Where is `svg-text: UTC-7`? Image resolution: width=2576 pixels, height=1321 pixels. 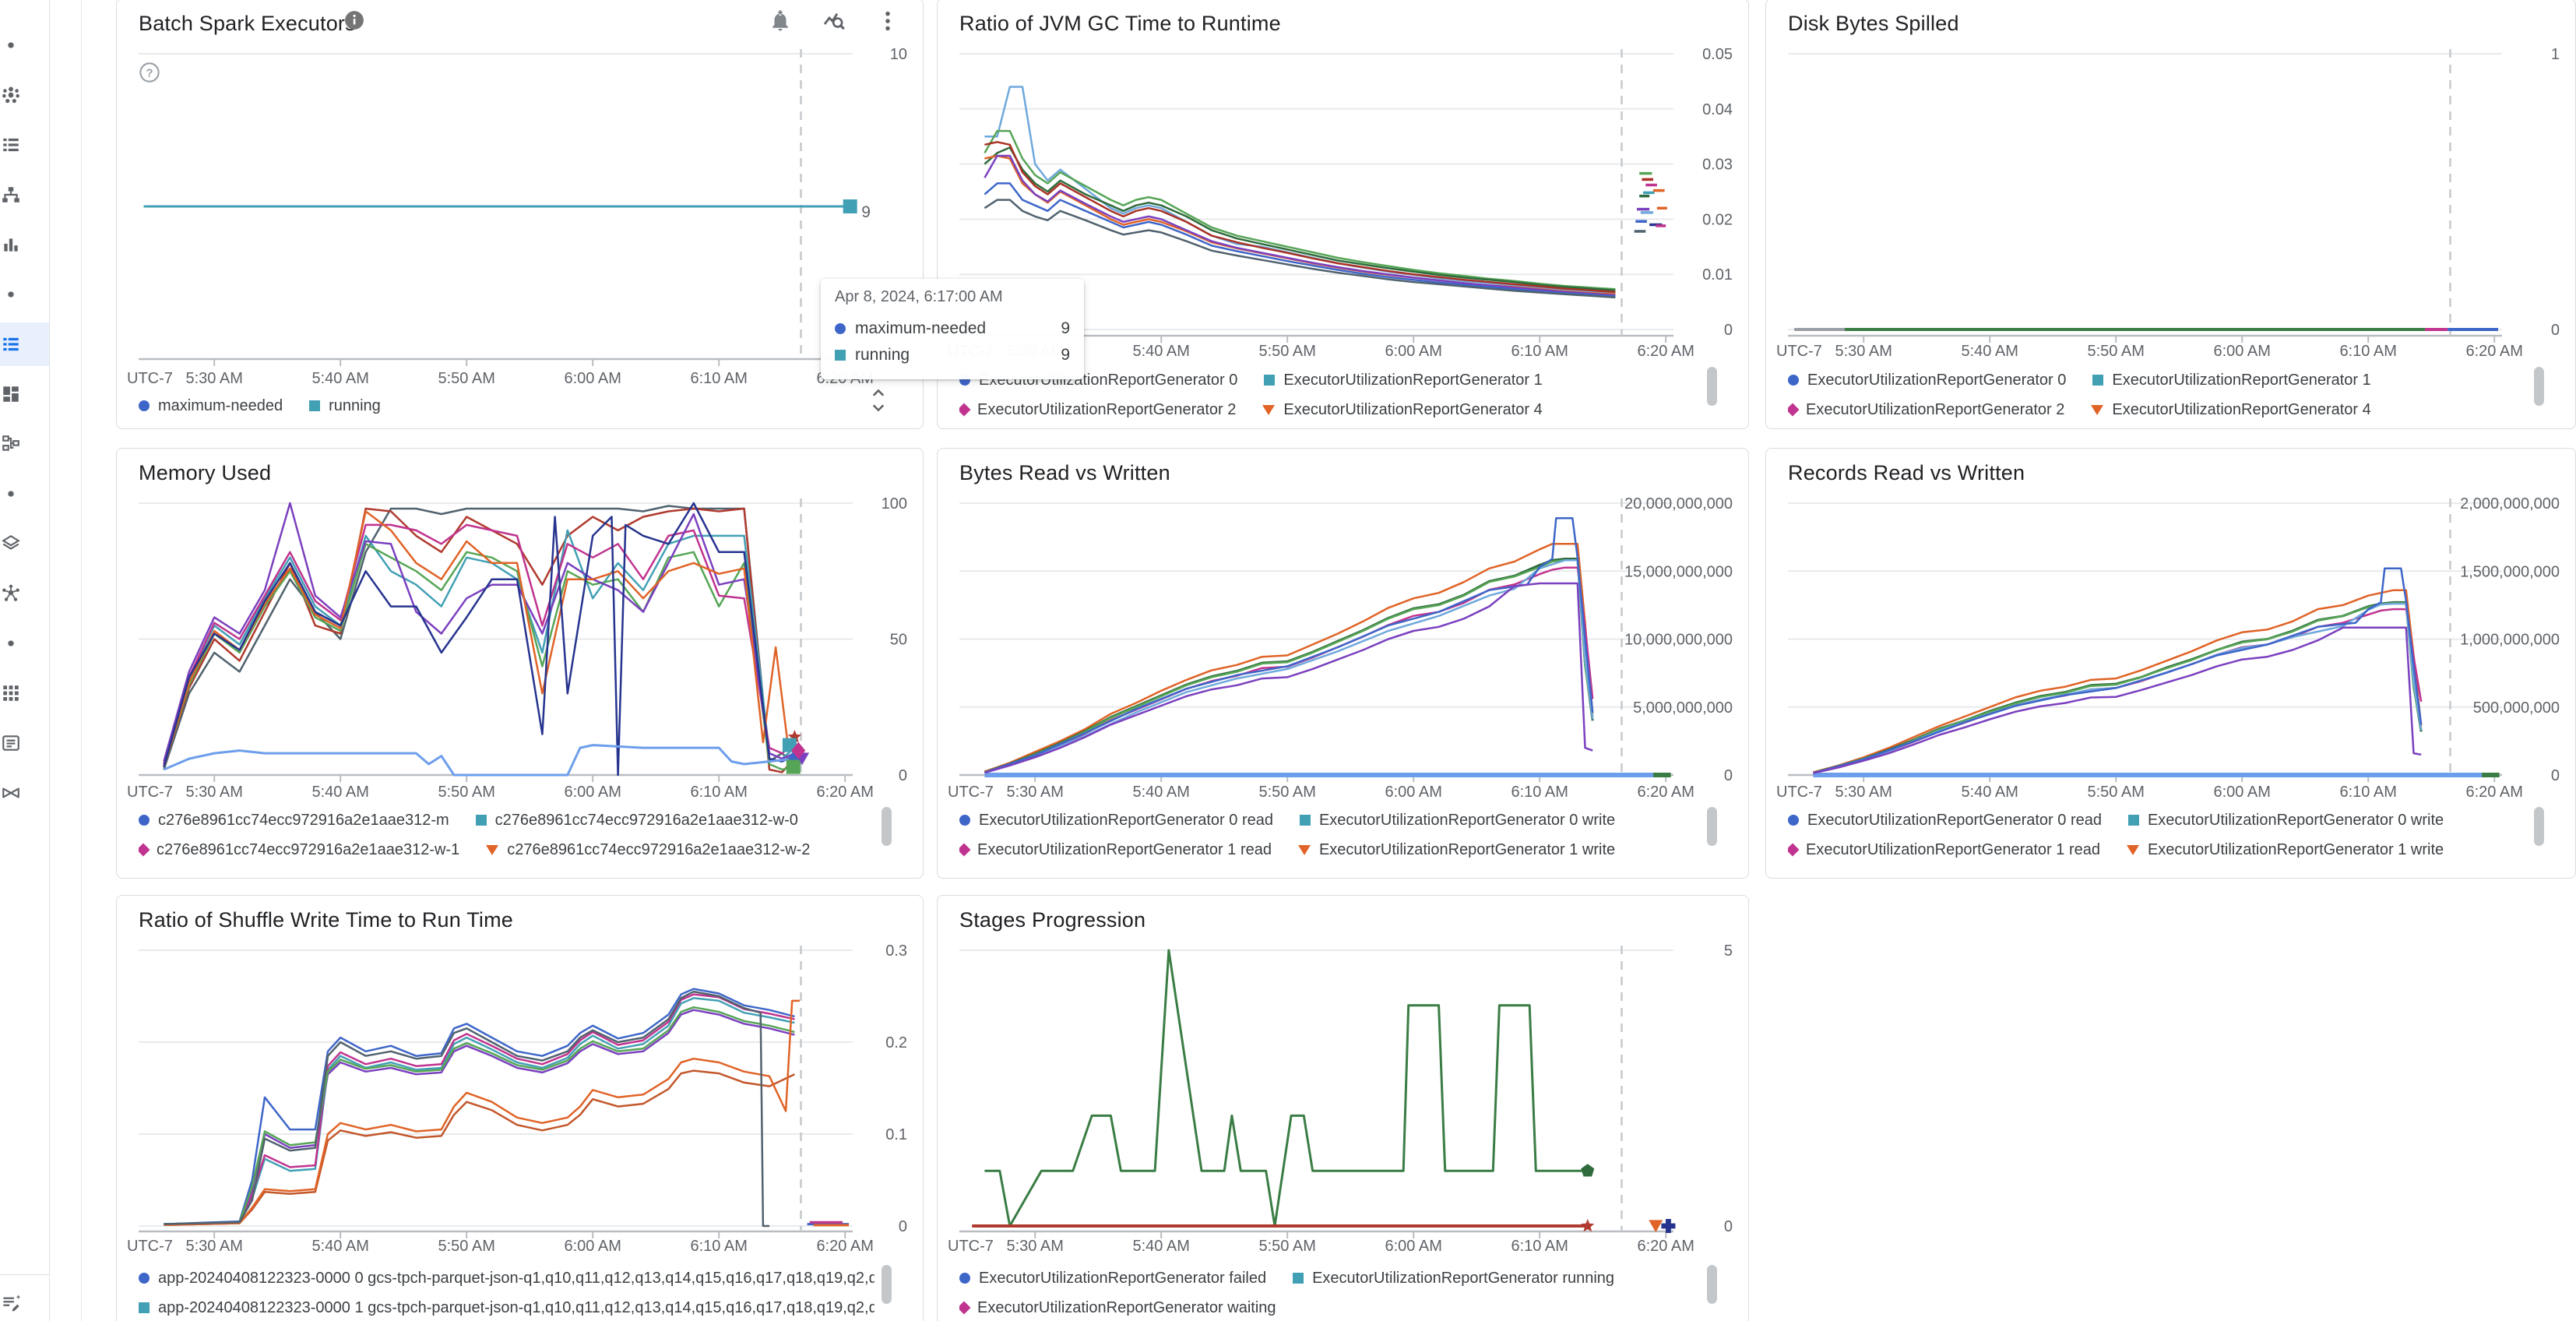
svg-text: UTC-7 is located at coordinates (150, 792).